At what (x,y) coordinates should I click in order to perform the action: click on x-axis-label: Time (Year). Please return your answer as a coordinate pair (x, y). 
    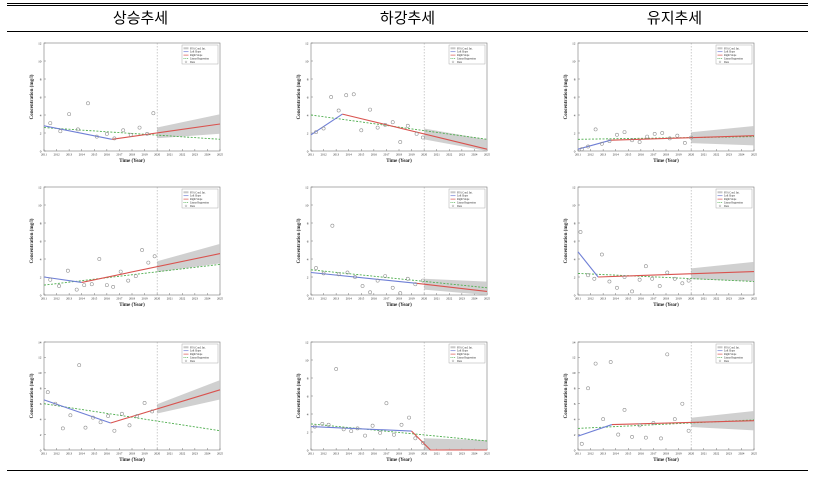
    Looking at the image, I should click on (666, 161).